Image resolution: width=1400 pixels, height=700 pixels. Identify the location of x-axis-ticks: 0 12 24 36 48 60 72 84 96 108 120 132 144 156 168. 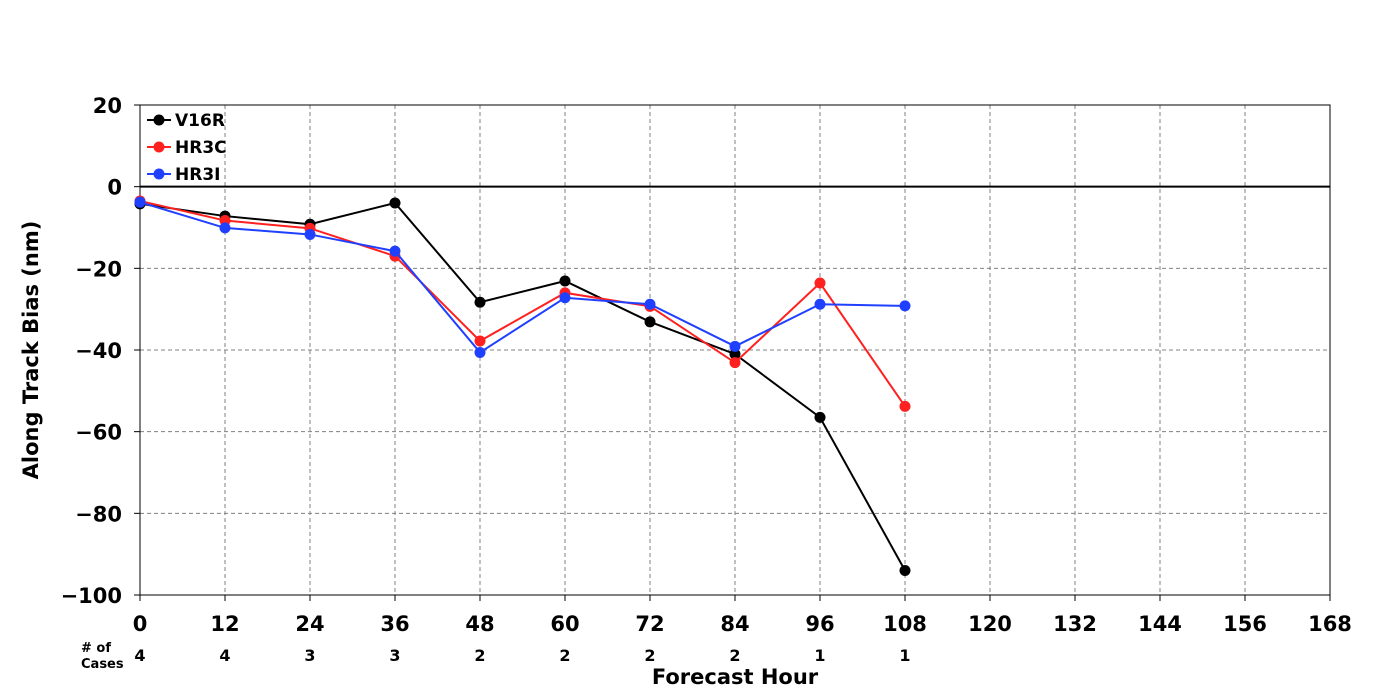
(742, 615).